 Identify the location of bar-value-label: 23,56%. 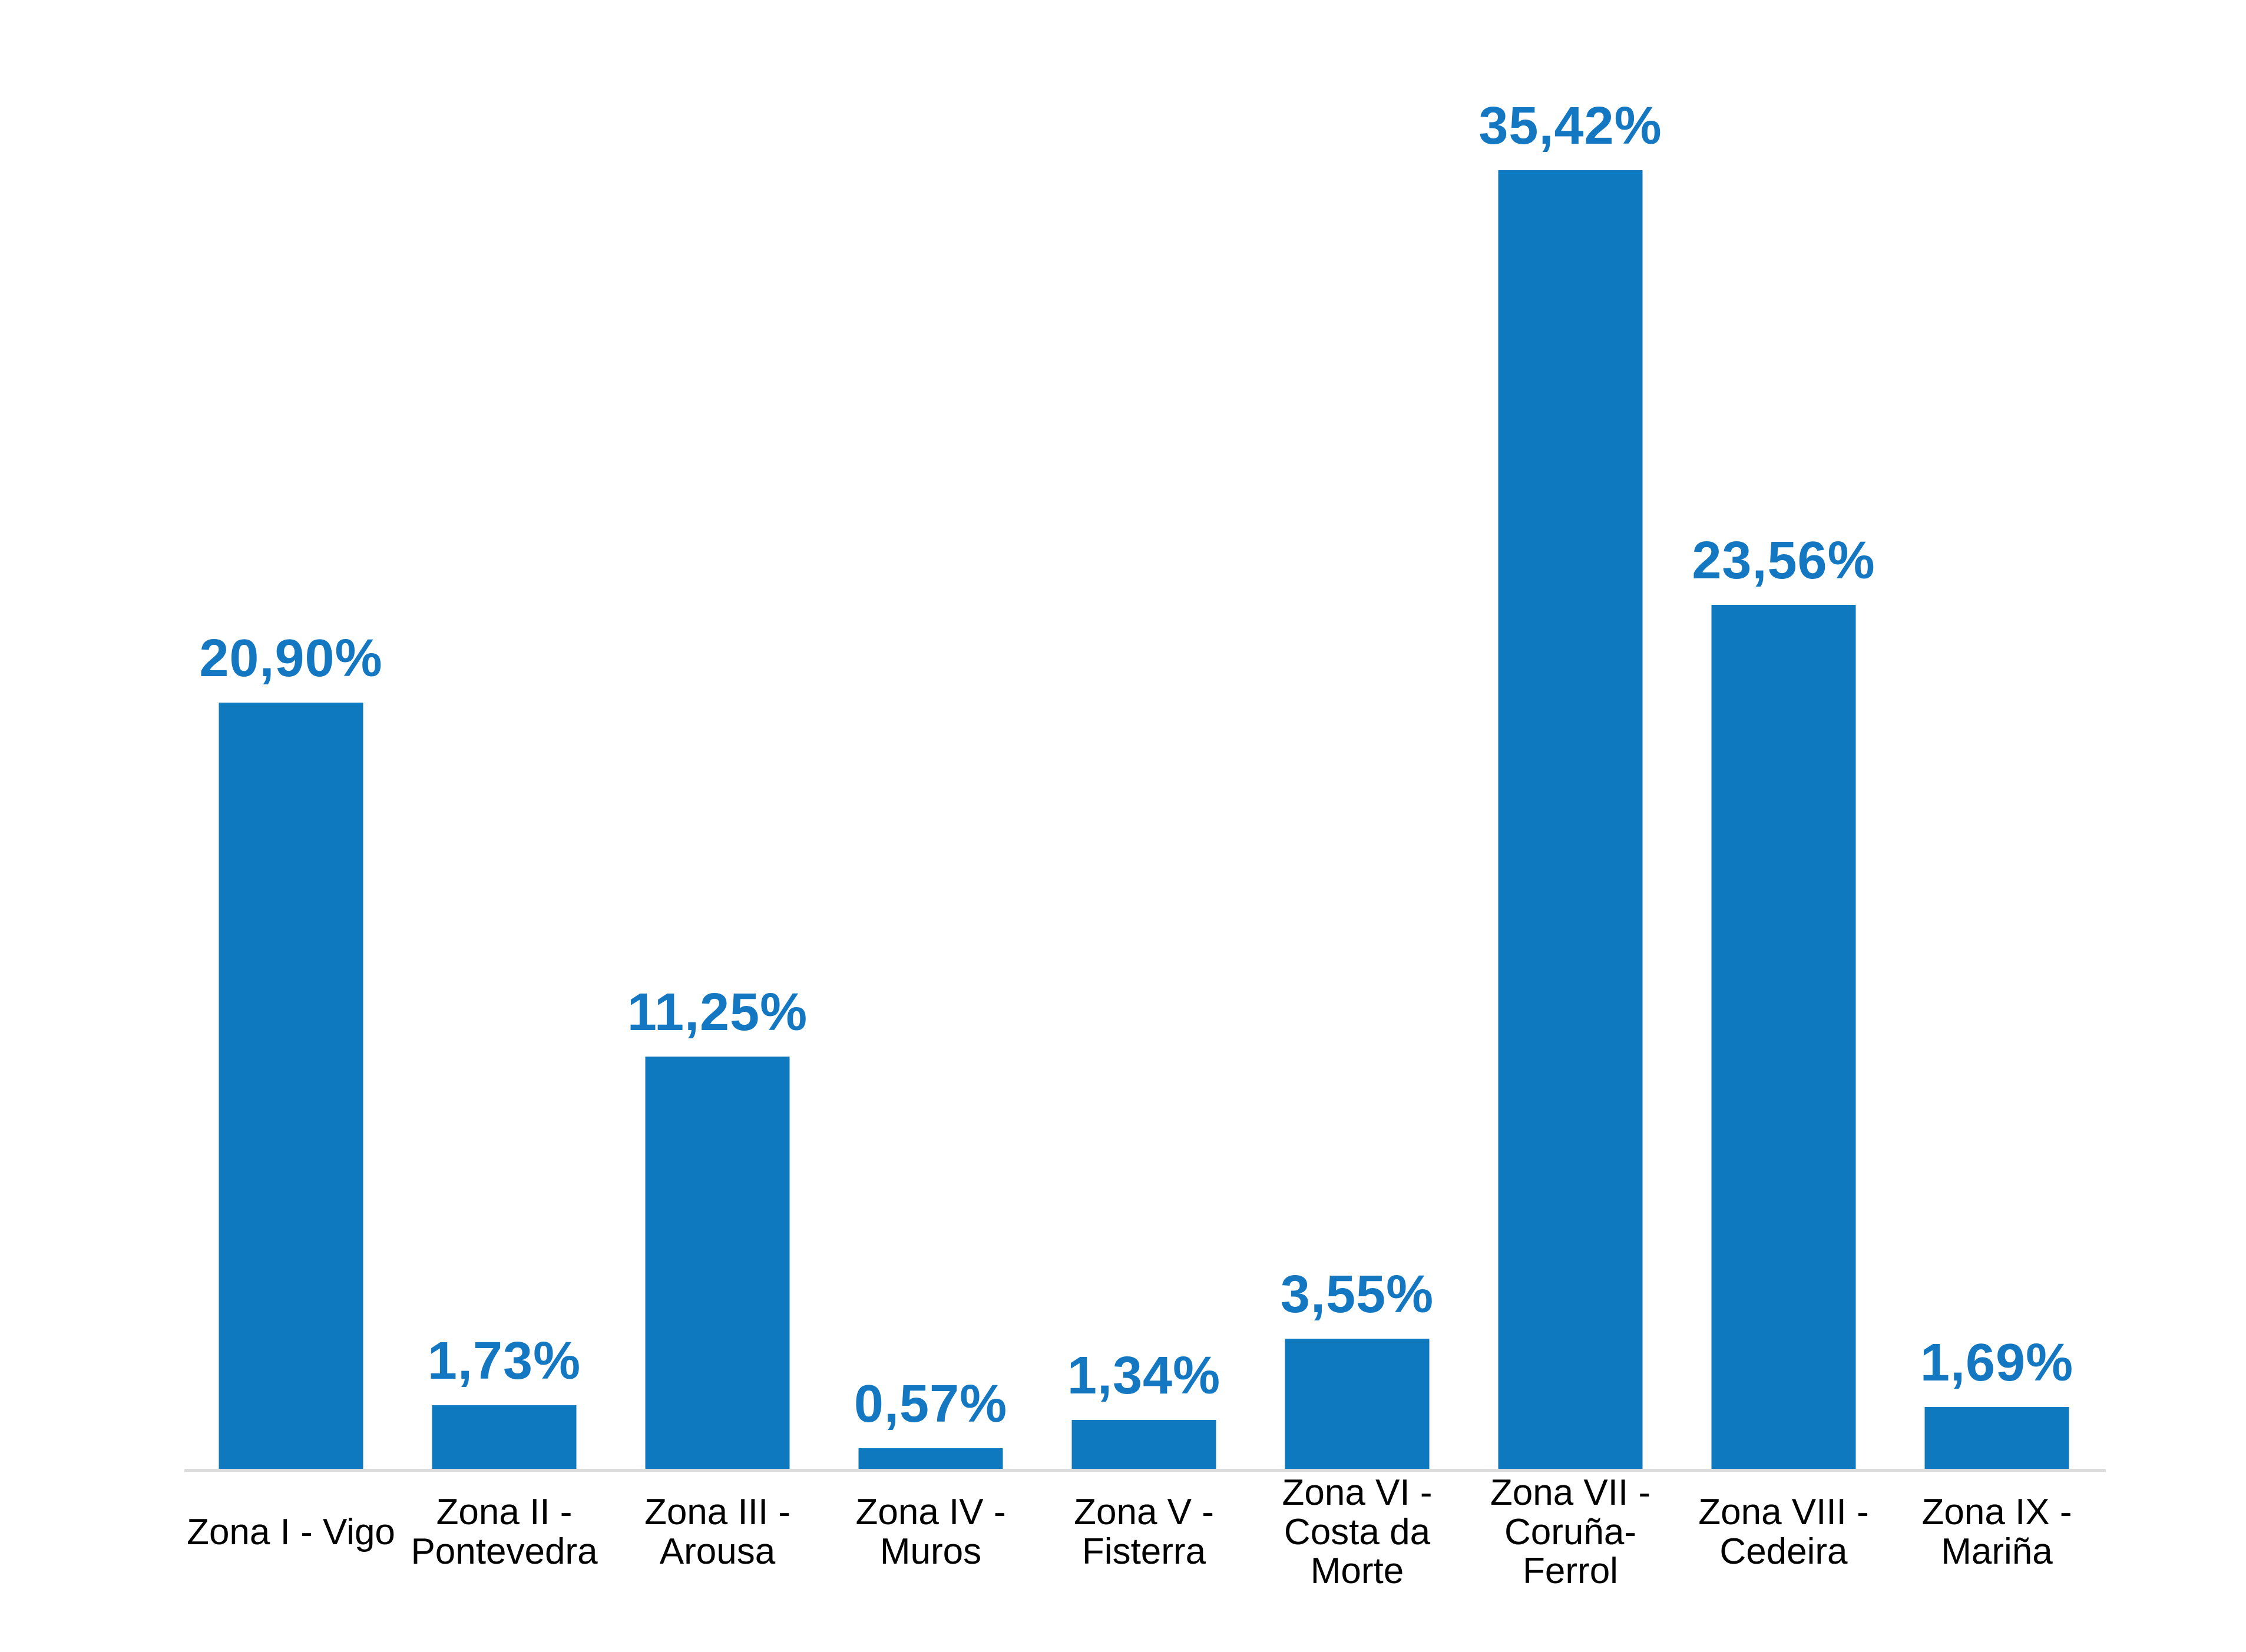
(1783, 560).